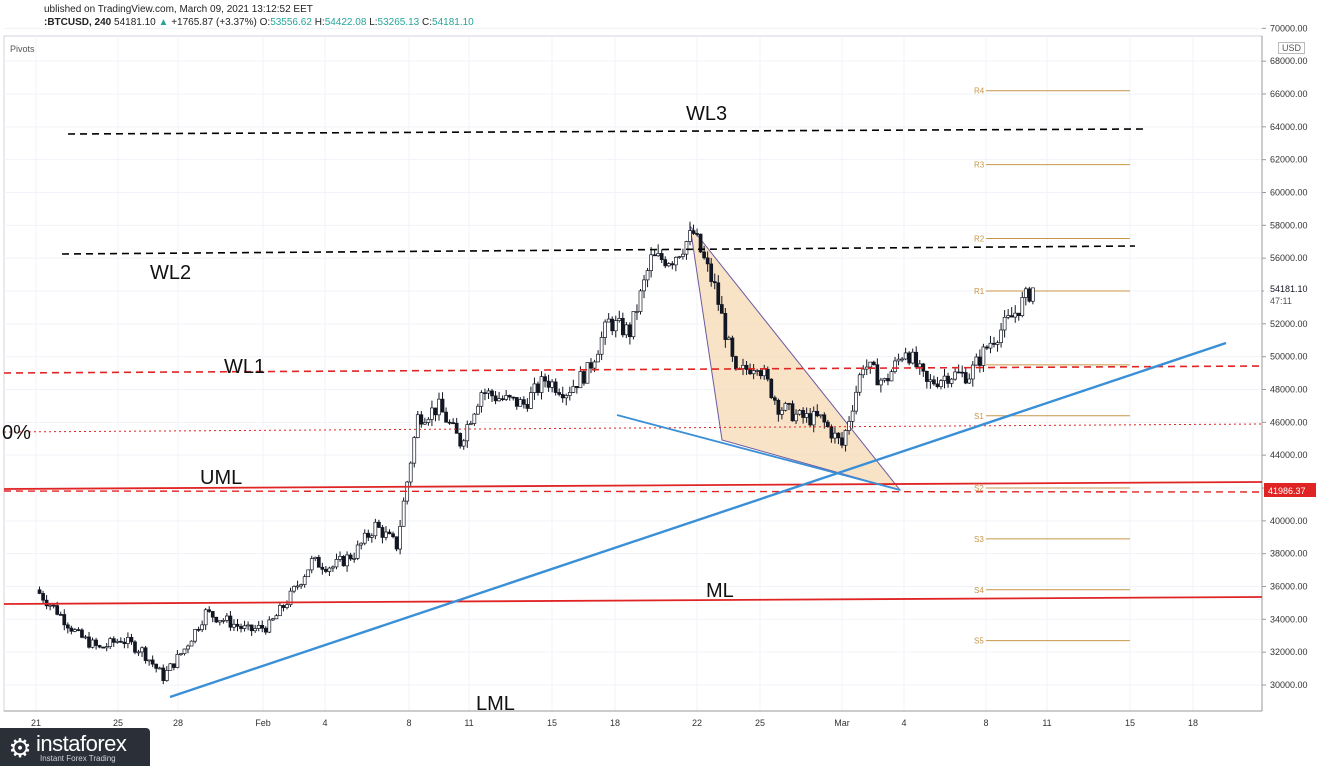  I want to click on countdown-label: 47:11, so click(1281, 301).